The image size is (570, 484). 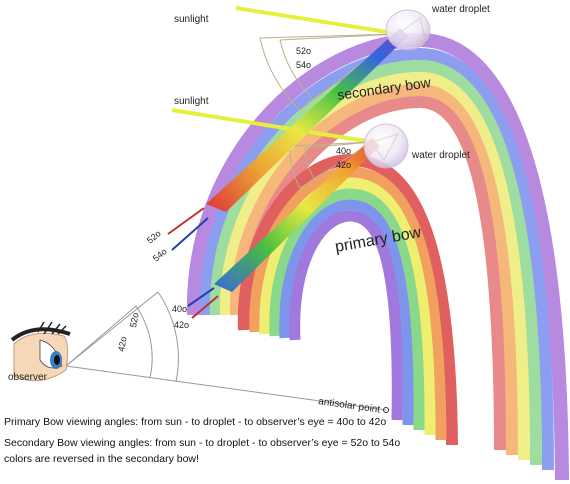 What do you see at coordinates (303, 51) in the screenshot?
I see `angle-label-top-52: 52o` at bounding box center [303, 51].